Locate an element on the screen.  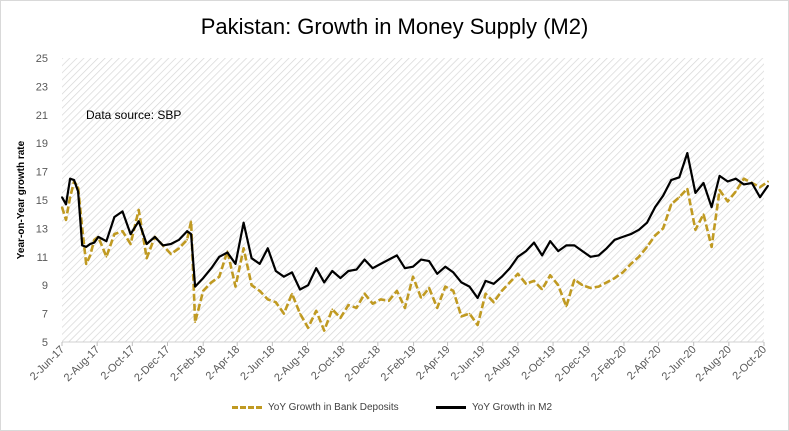
x-tick-label: 2-Aug-18 is located at coordinates (292, 364).